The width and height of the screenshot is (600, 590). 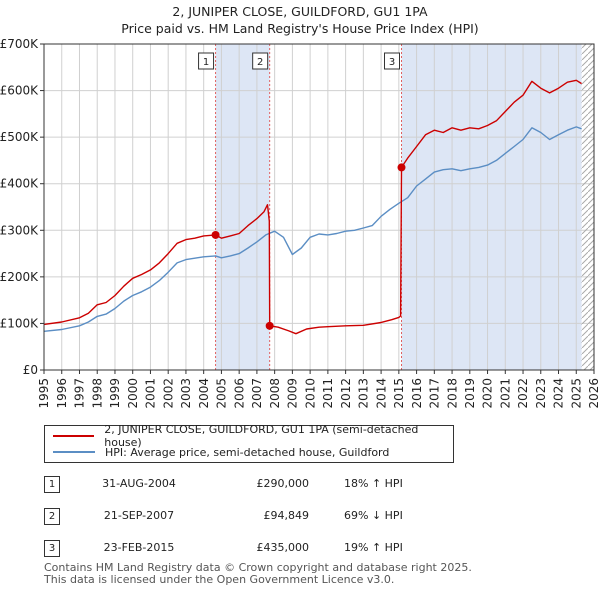 What do you see at coordinates (151, 393) in the screenshot?
I see `x-tick-label: 2001` at bounding box center [151, 393].